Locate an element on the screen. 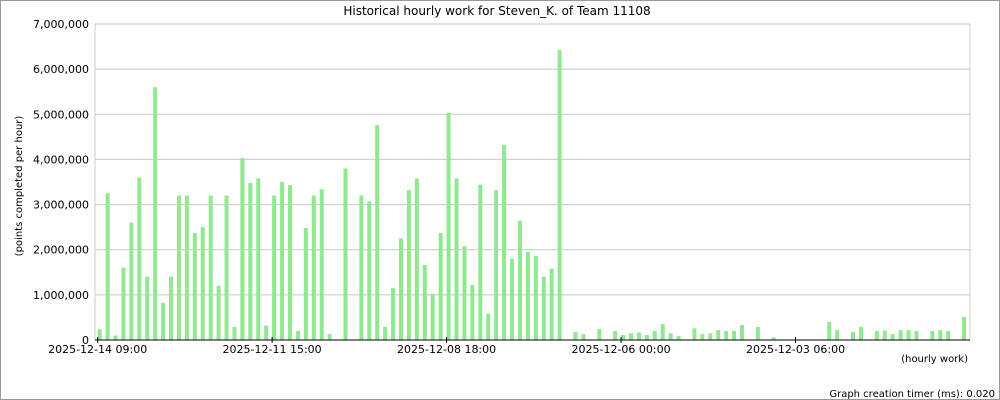 The image size is (1000, 400). y-tick-label: 1,000,000 is located at coordinates (61, 295).